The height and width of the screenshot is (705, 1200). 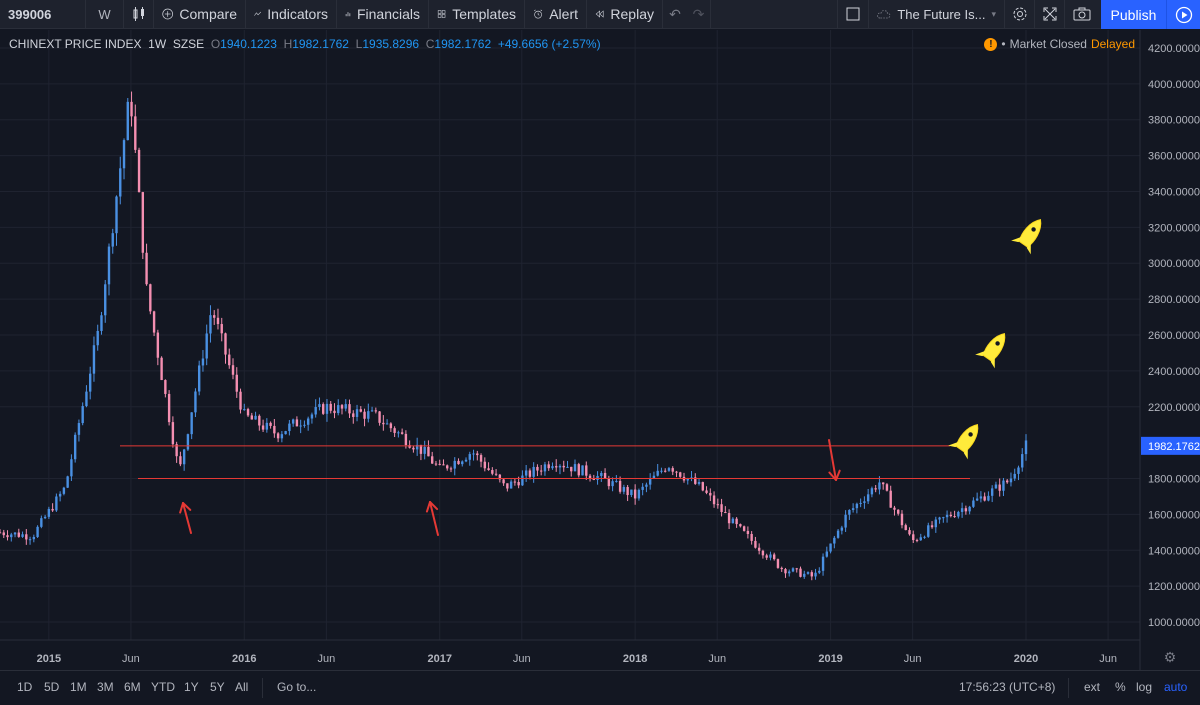 I want to click on compare-button: Compare, so click(x=200, y=14).